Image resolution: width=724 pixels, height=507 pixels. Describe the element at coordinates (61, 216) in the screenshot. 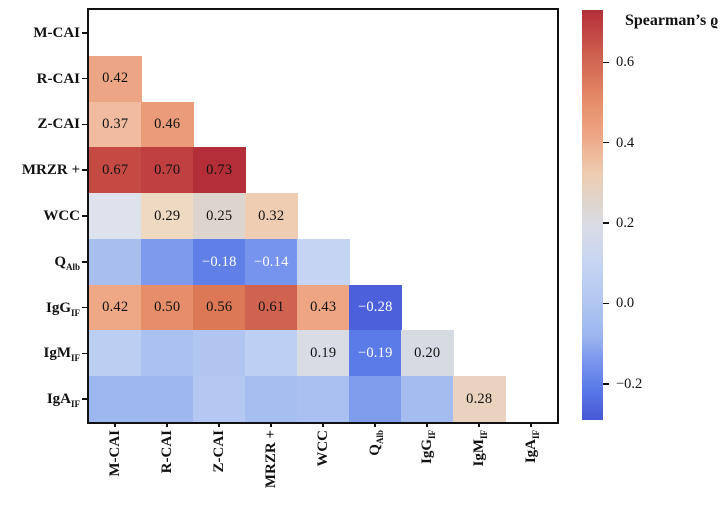

I see `y-axis-label: WCC` at that location.